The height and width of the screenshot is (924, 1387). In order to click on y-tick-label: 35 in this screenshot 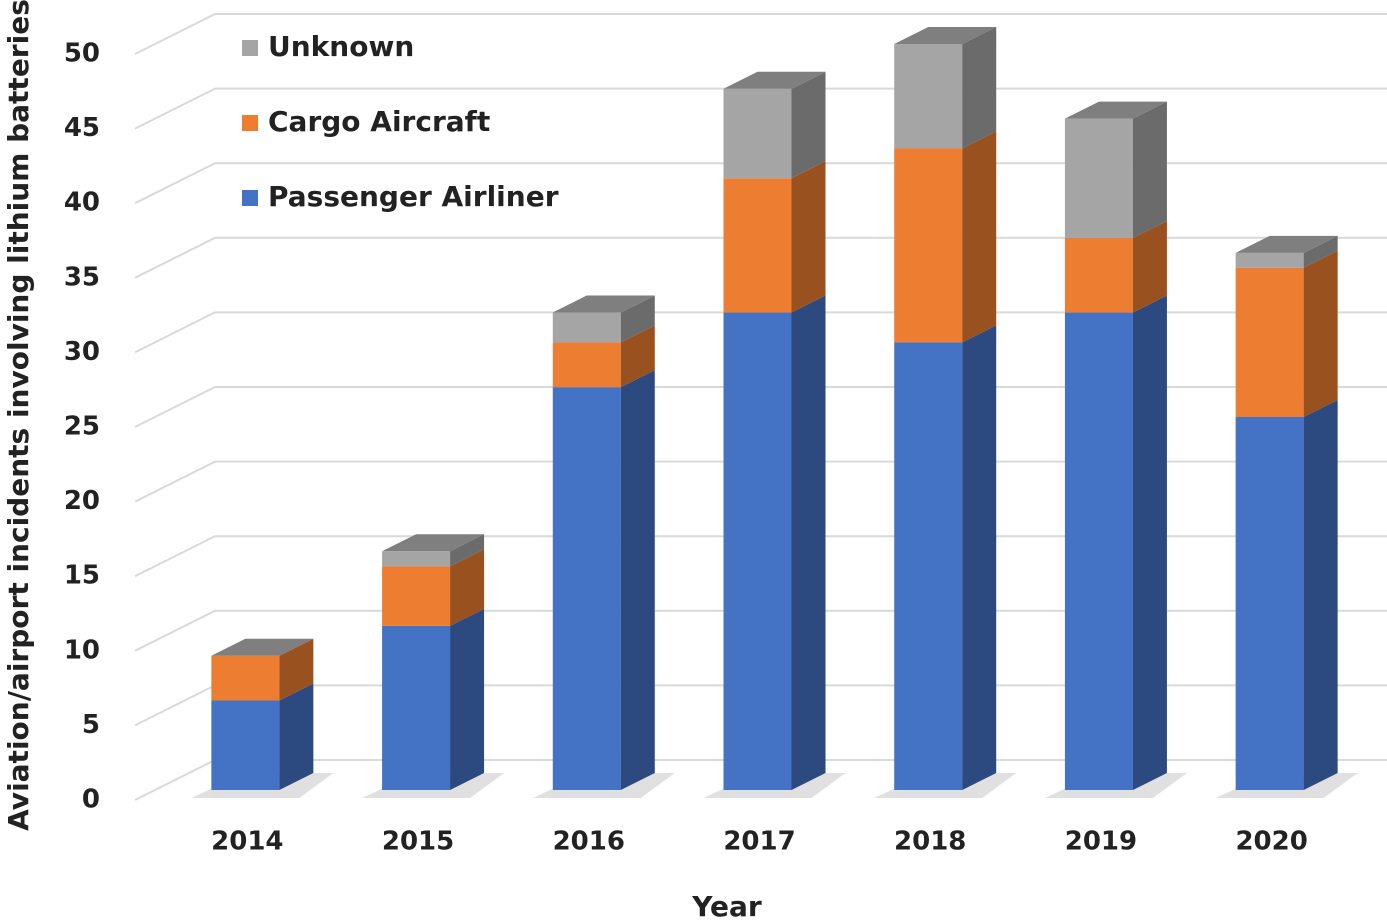, I will do `click(82, 277)`.